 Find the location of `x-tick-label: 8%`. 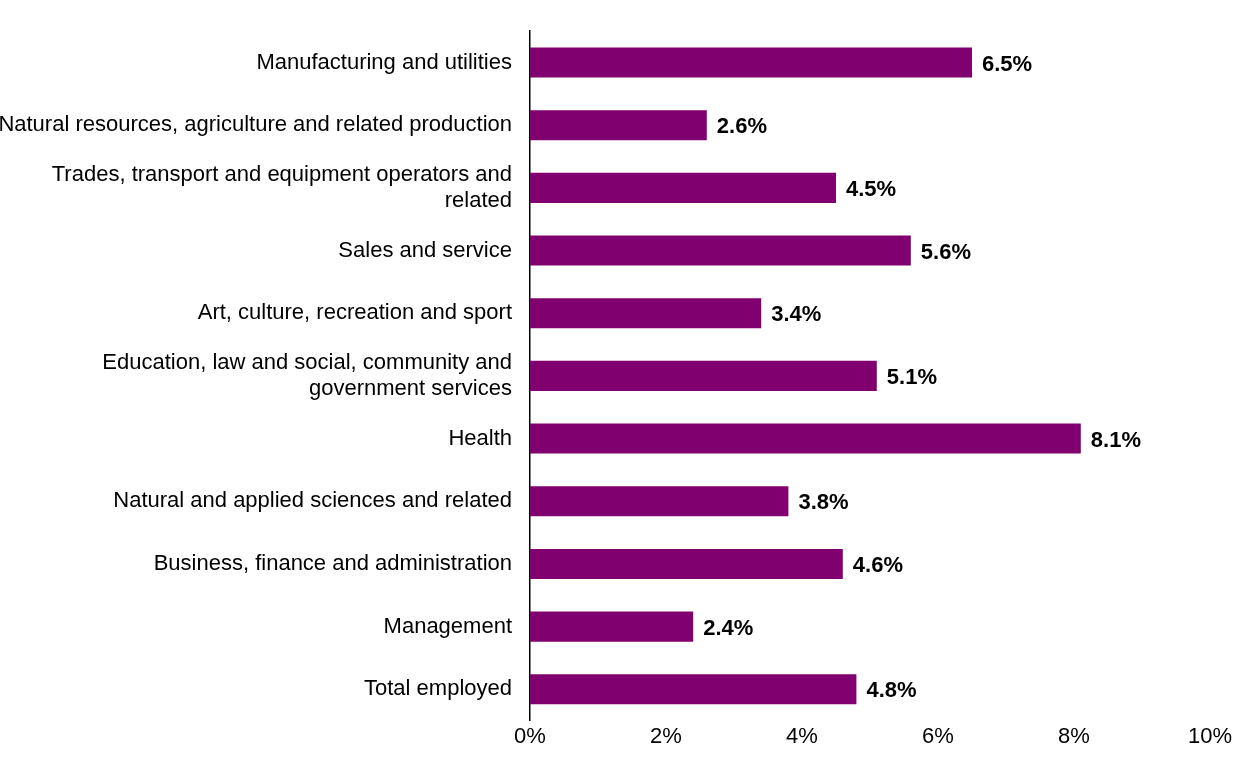

x-tick-label: 8% is located at coordinates (1074, 735).